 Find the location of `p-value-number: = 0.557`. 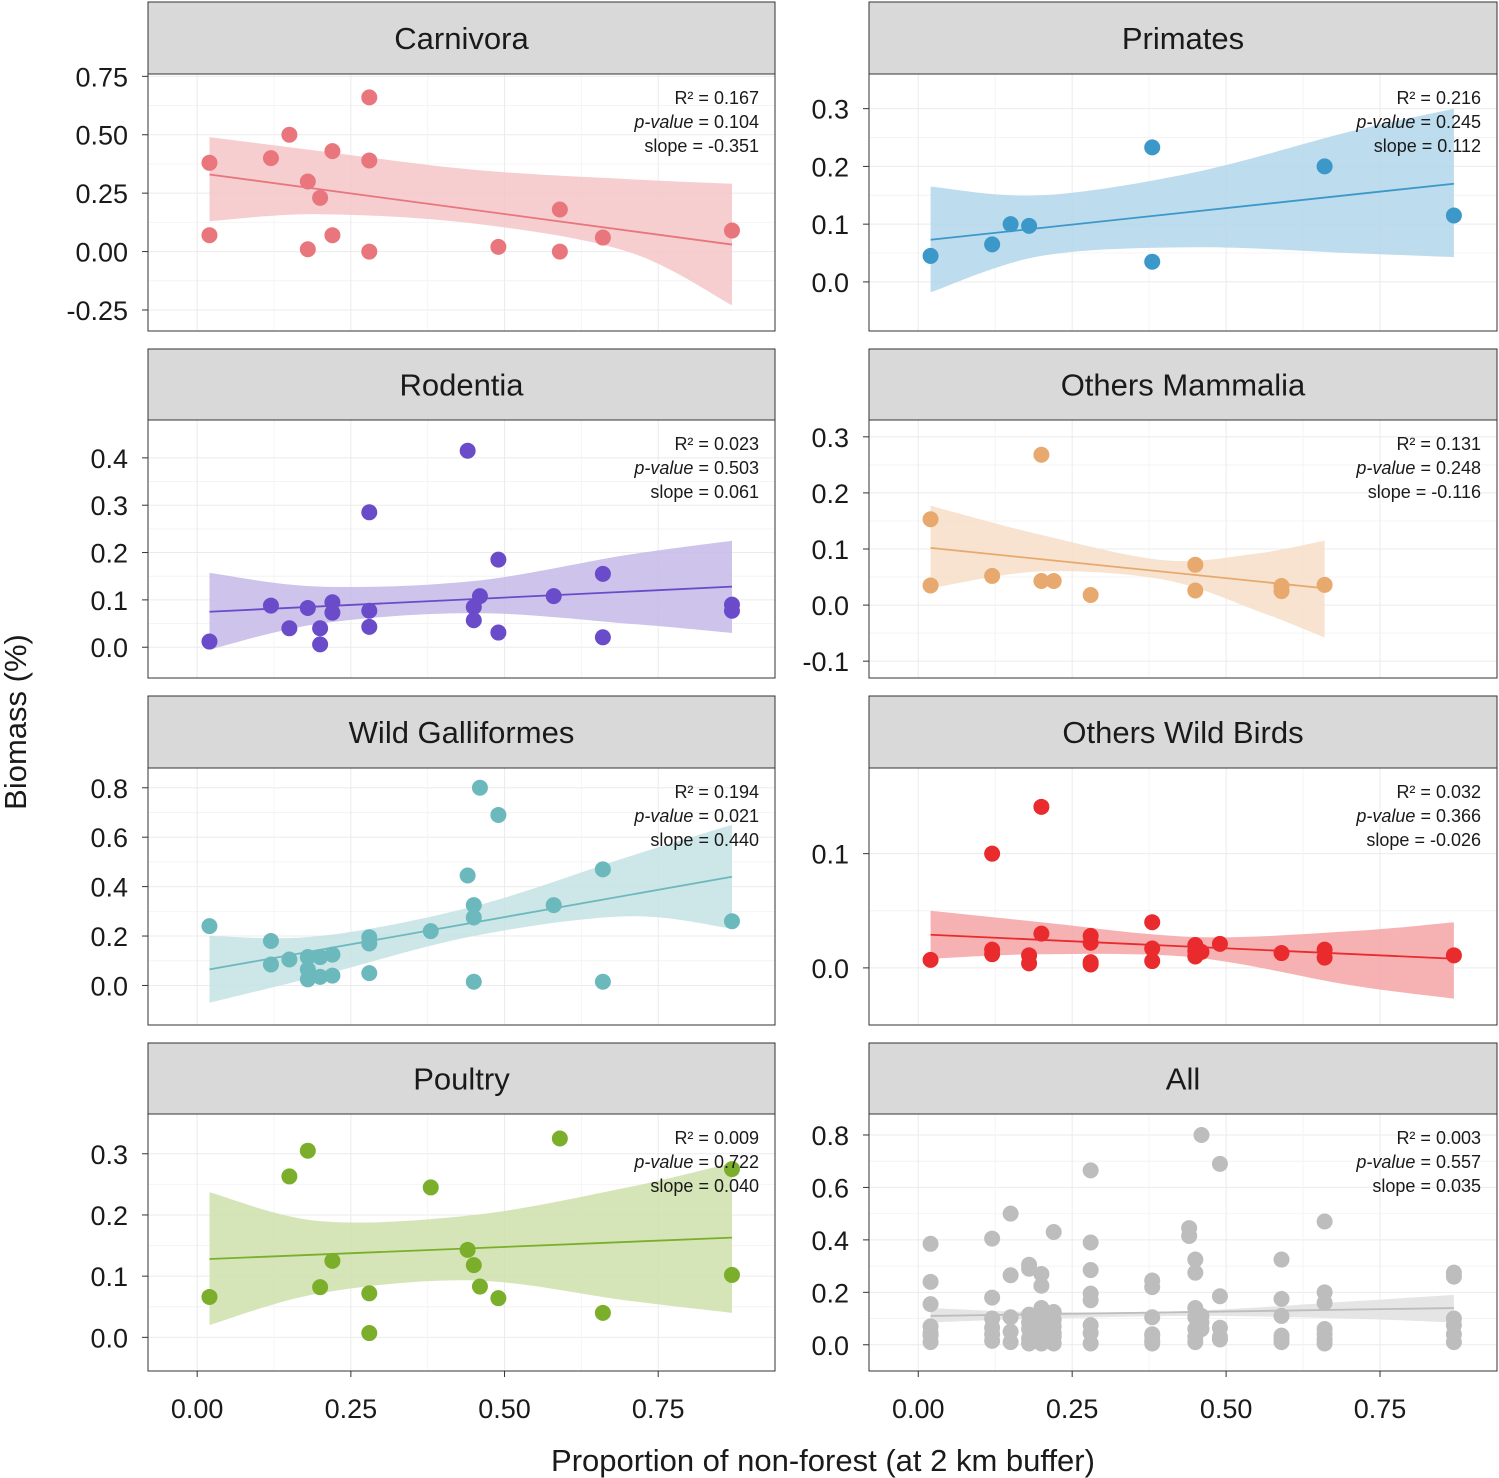

p-value-number: = 0.557 is located at coordinates (1448, 1162).